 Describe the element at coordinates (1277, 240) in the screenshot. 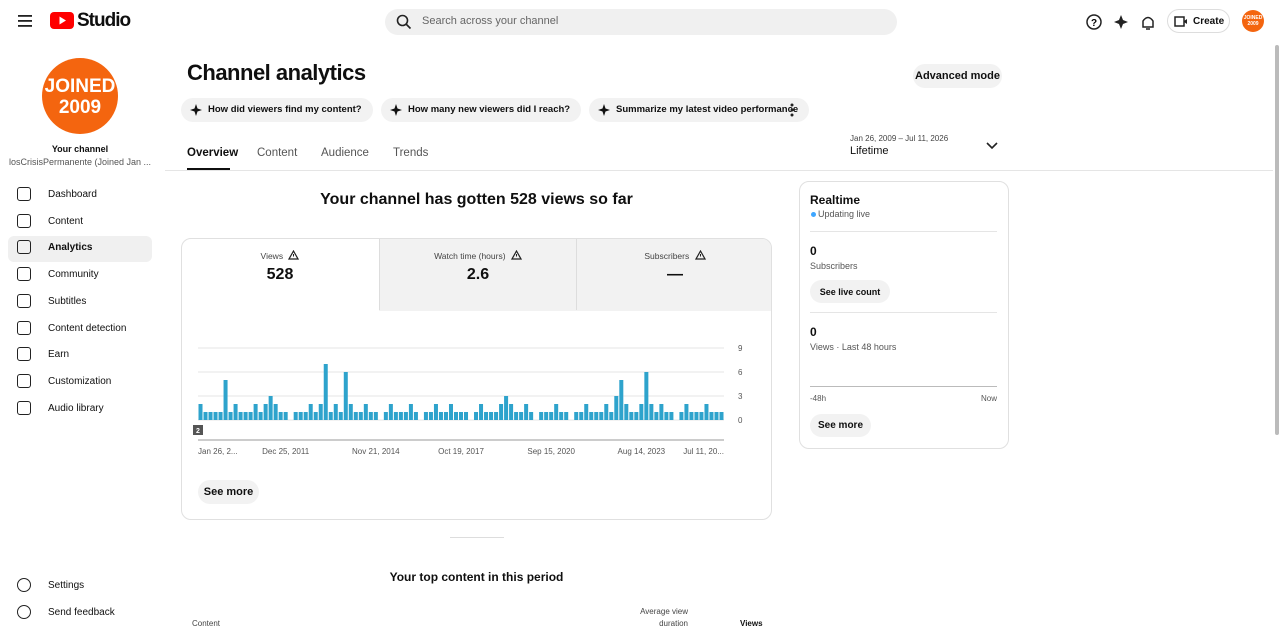

I see `scrollbar` at that location.